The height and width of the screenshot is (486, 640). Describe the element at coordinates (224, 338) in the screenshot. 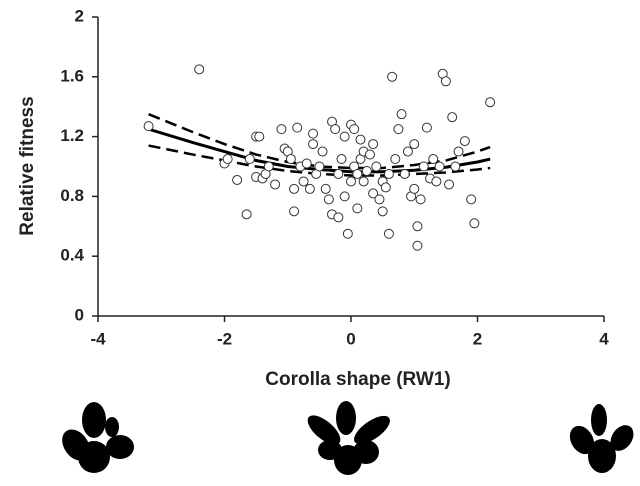

I see `x-tick-label: -2` at that location.